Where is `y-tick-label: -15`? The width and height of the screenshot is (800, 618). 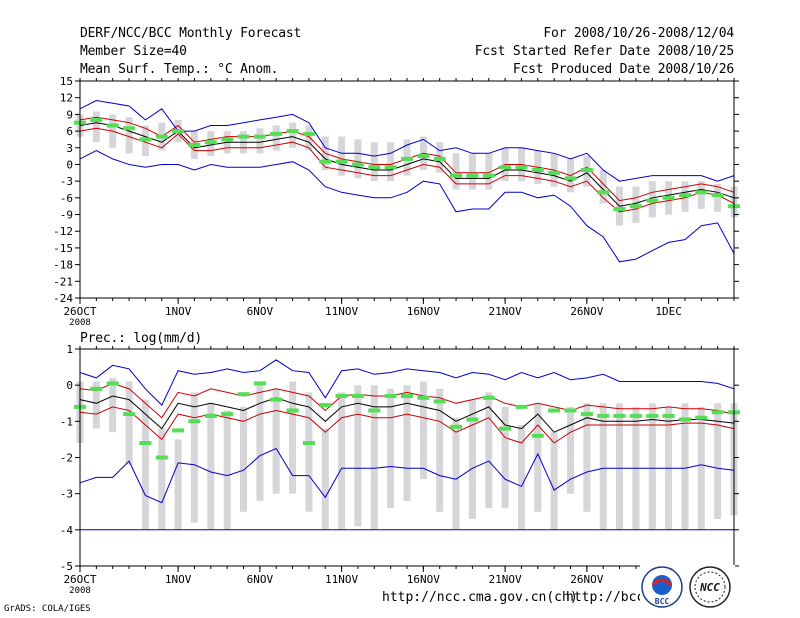 y-tick-label: -15 is located at coordinates (63, 248).